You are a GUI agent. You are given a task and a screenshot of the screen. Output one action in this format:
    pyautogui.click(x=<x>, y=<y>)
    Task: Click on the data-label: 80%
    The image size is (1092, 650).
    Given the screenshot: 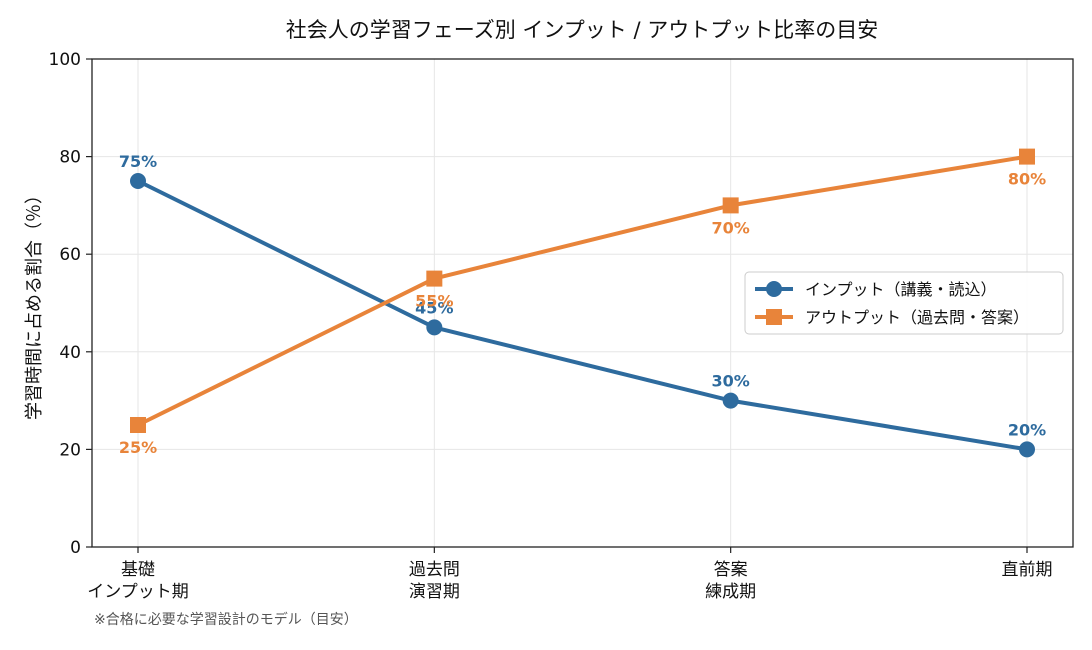 What is the action you would take?
    pyautogui.click(x=1027, y=179)
    